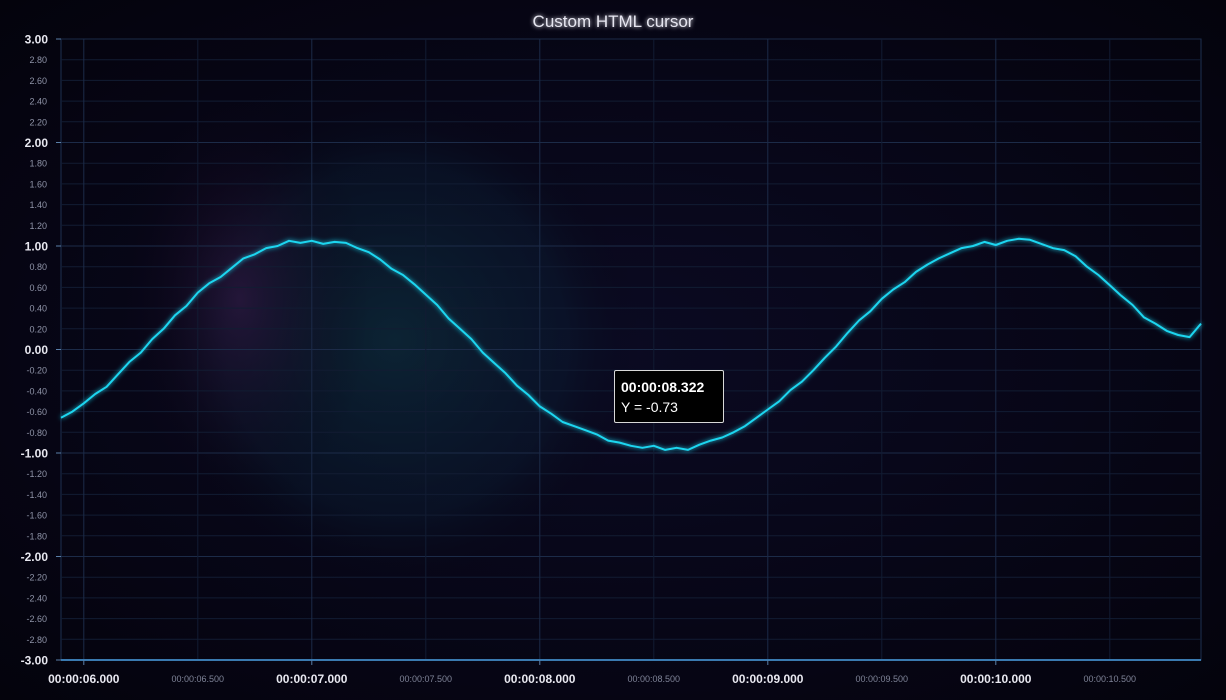 Image resolution: width=1226 pixels, height=700 pixels. Describe the element at coordinates (38, 309) in the screenshot. I see `y-tick-label-minor: 0.40` at that location.